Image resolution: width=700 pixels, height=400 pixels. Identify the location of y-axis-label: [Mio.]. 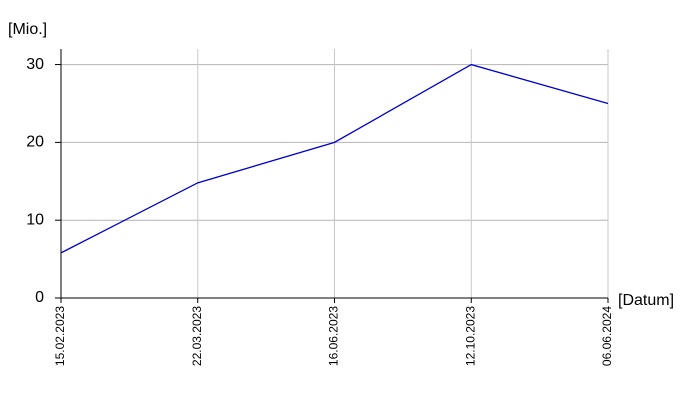
(27, 29).